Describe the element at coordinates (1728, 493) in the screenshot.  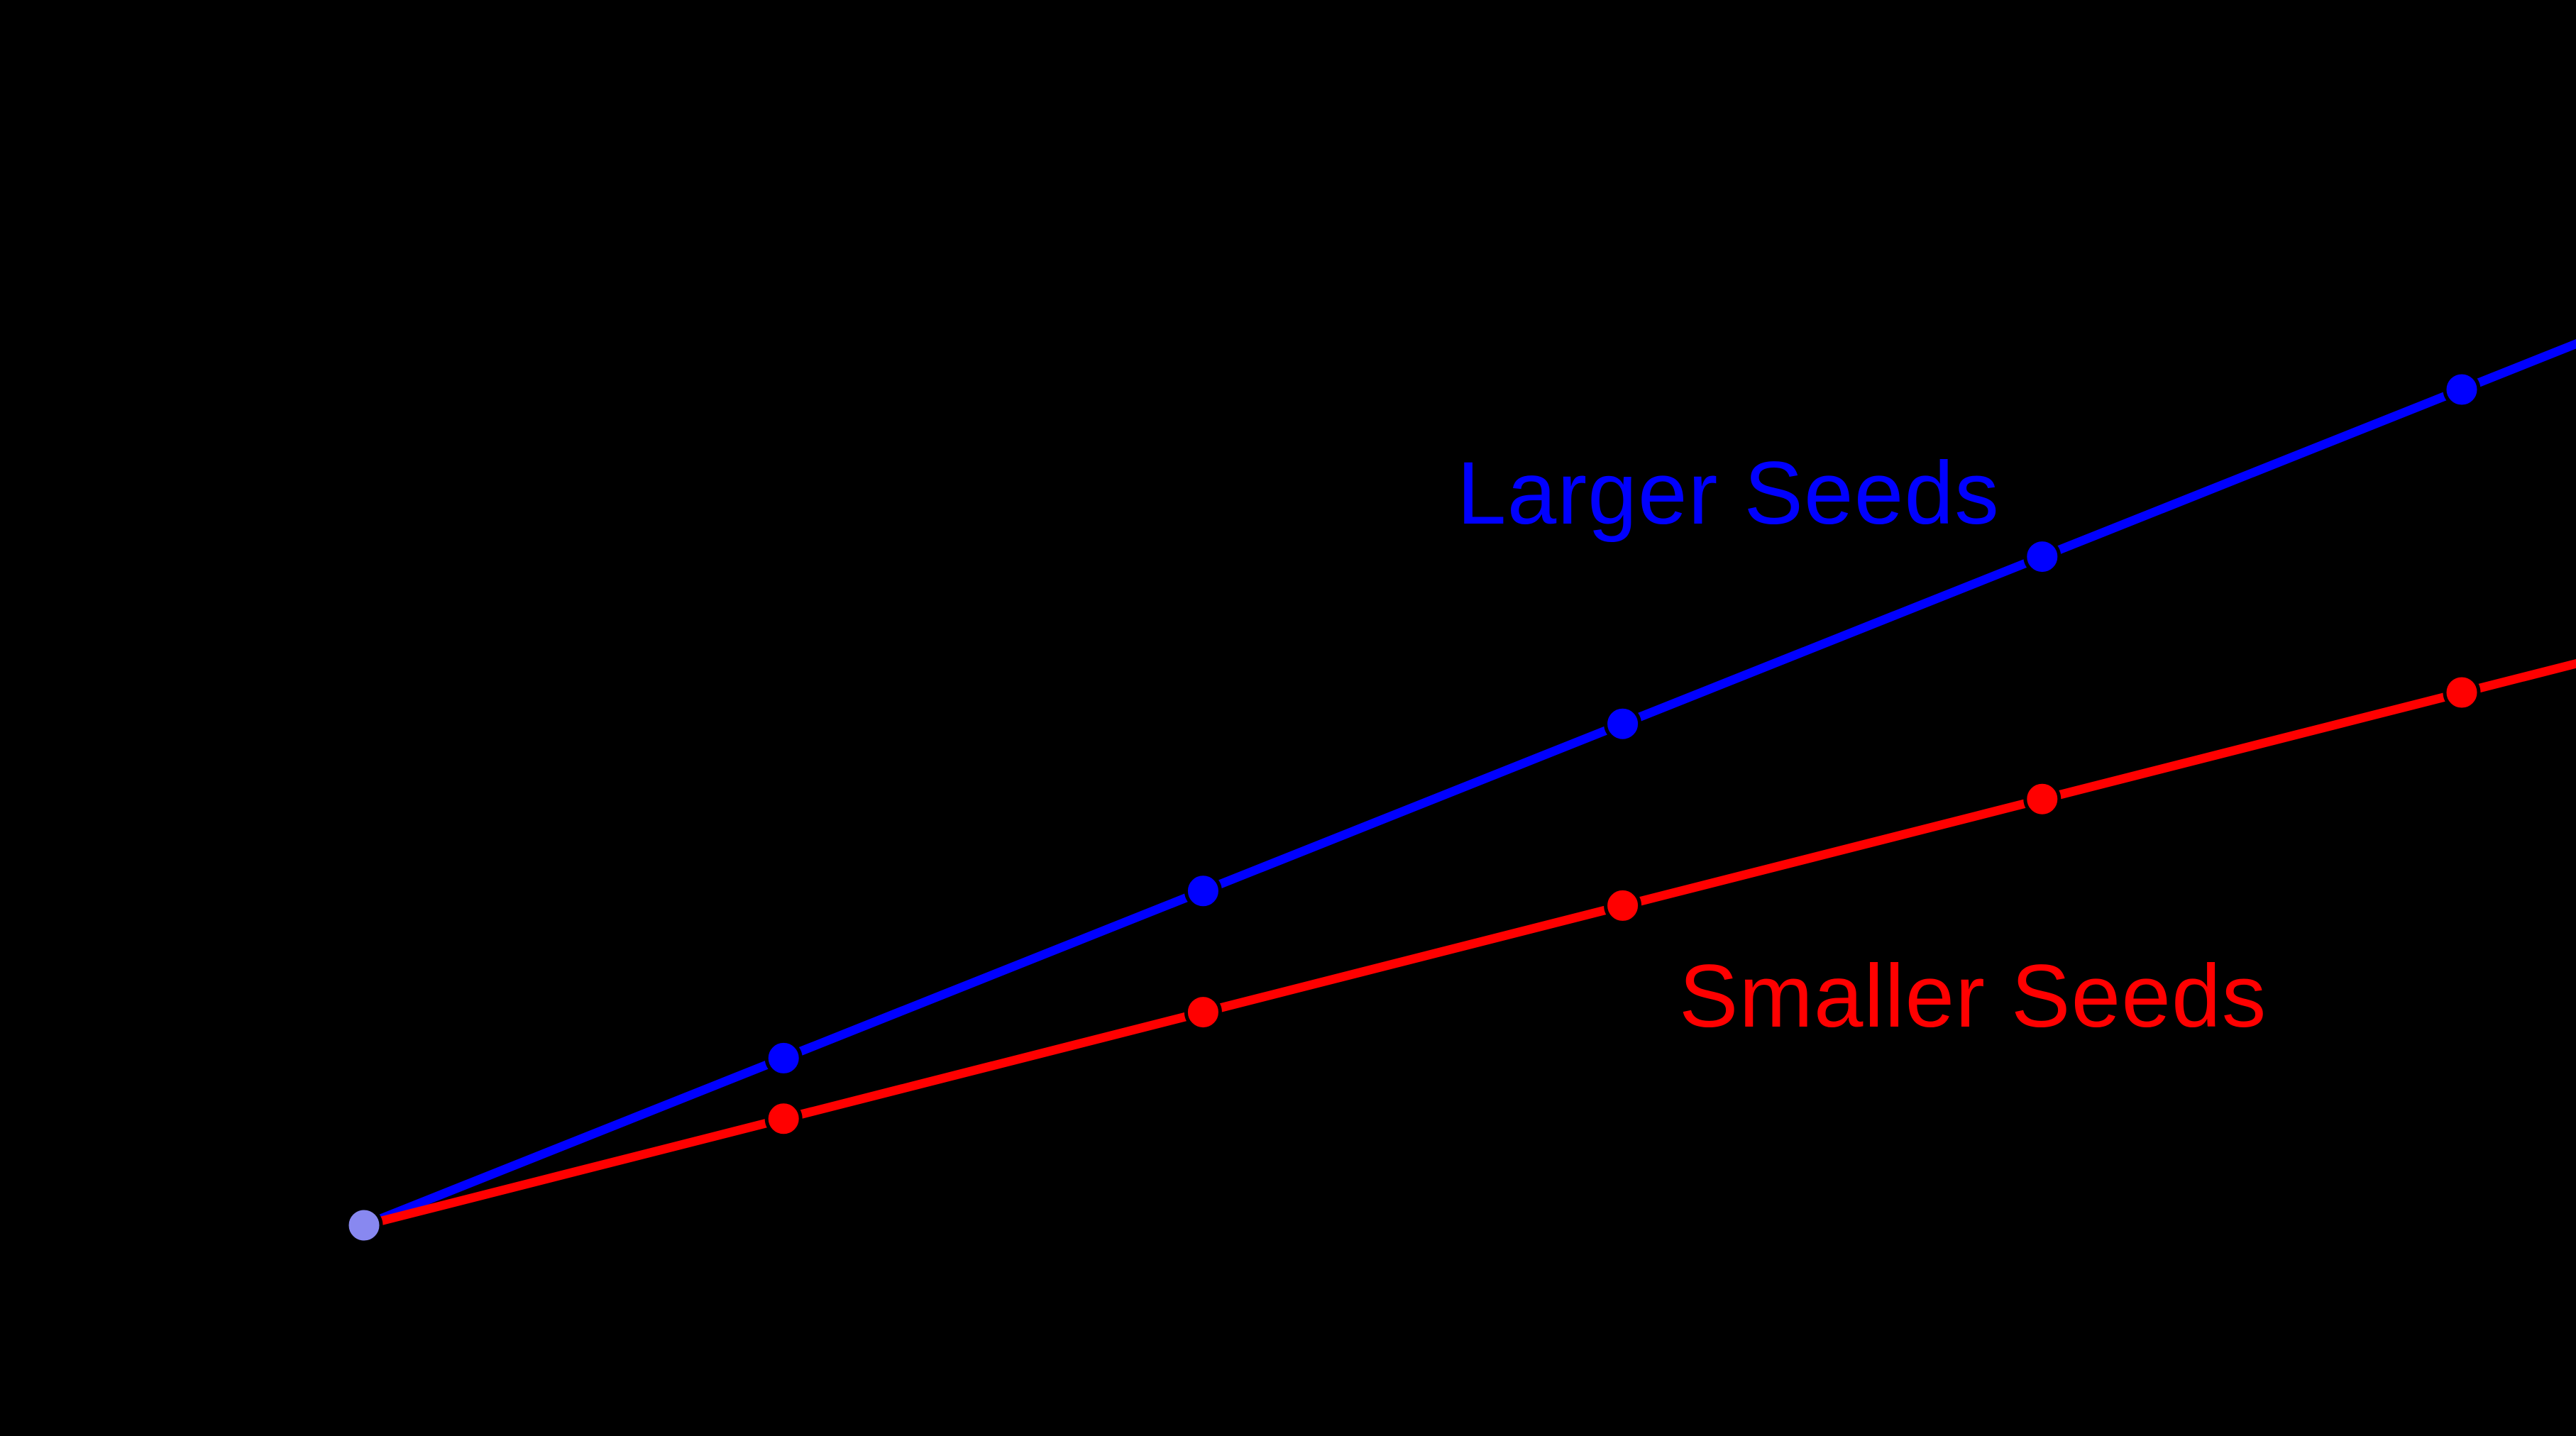
I see `svg-text: Larger Seeds` at that location.